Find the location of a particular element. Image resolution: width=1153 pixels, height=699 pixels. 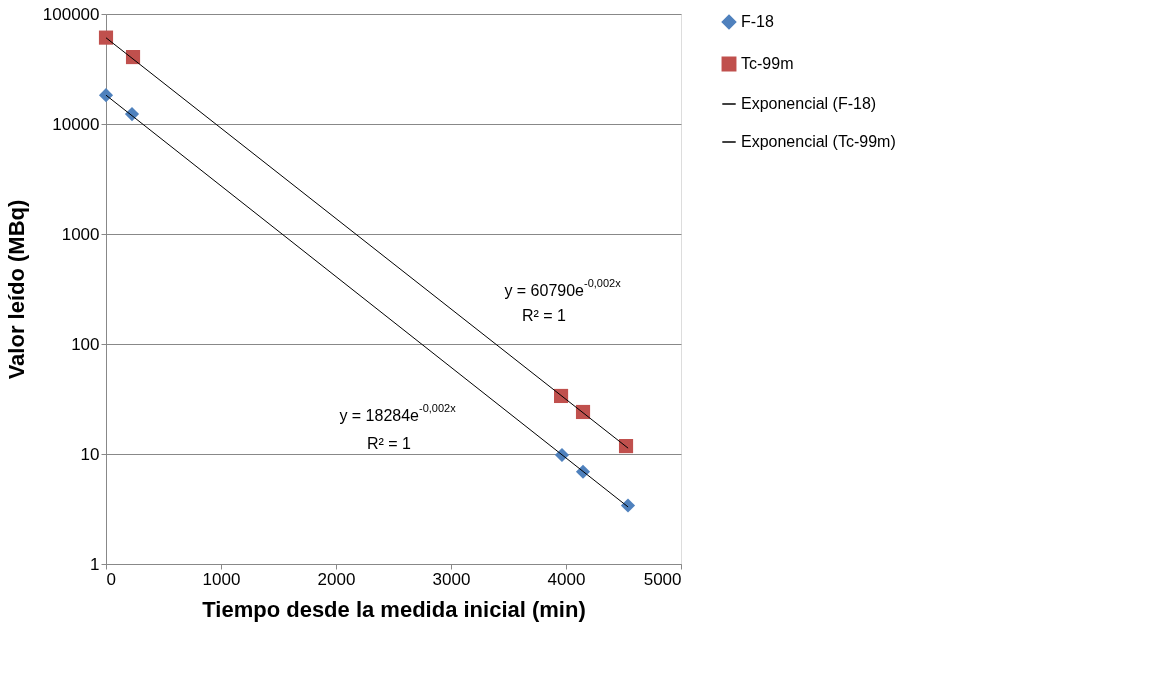

y-tick-label: 1000 is located at coordinates (80, 234).